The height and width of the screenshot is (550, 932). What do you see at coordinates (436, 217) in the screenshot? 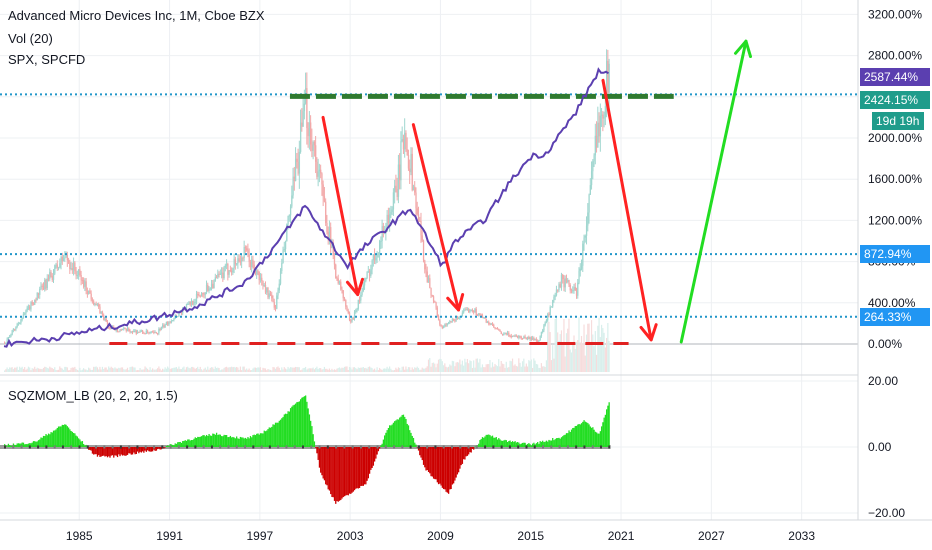
I see `arrow-down-2008` at bounding box center [436, 217].